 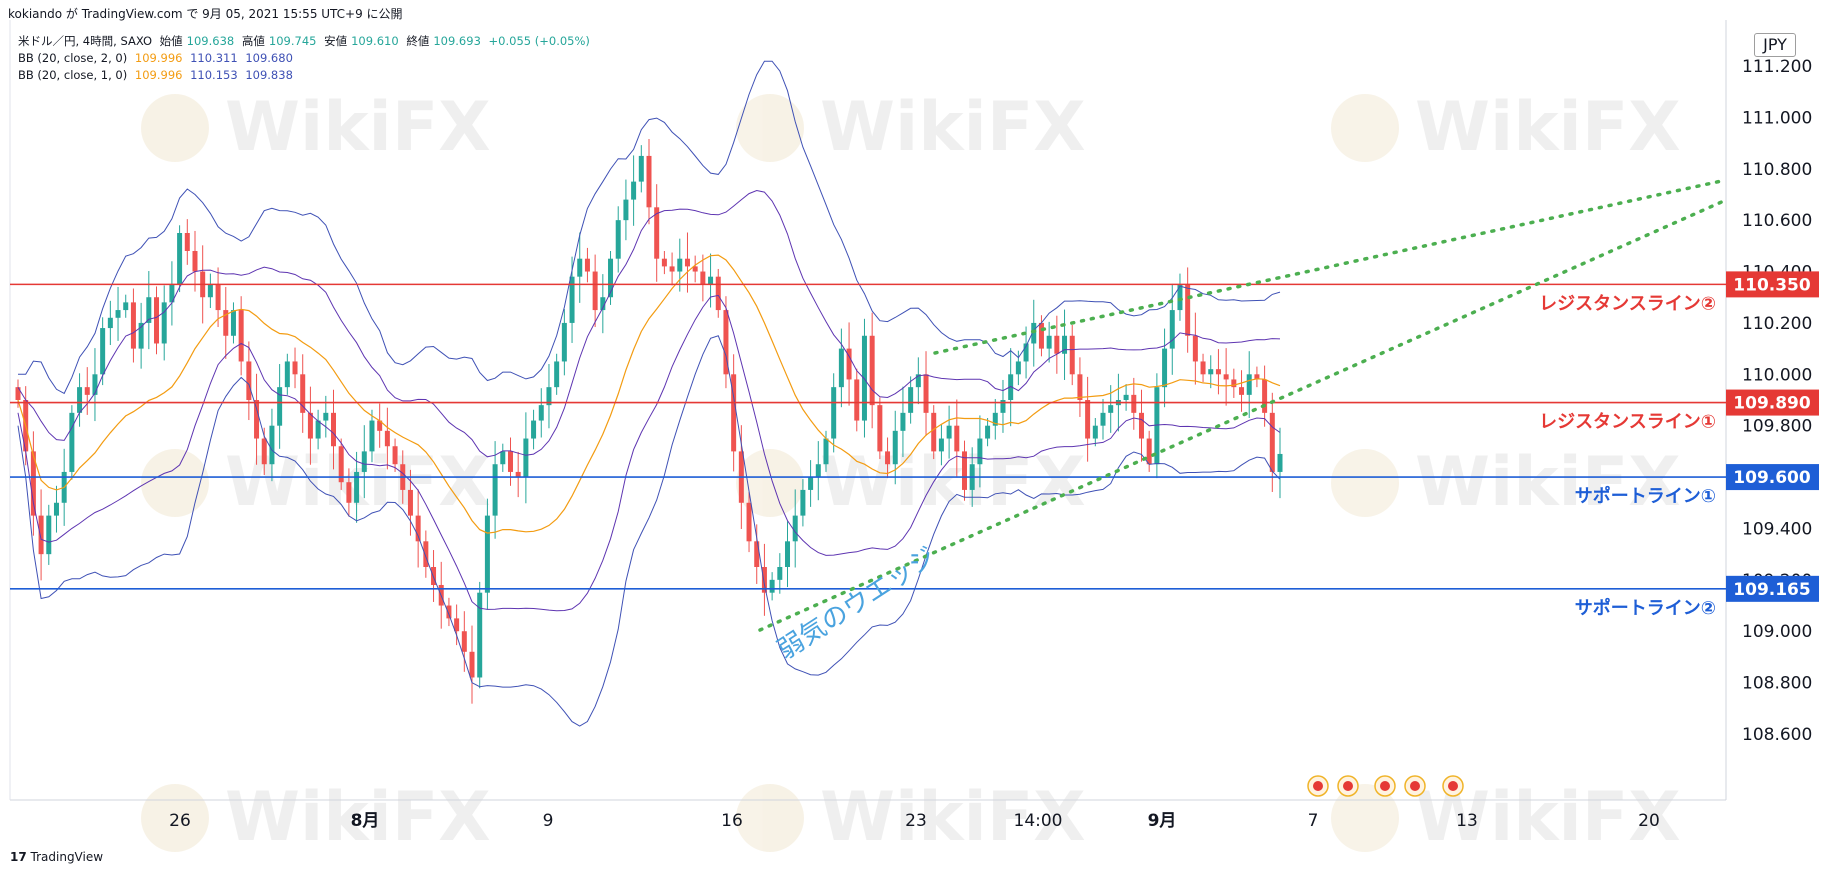 I want to click on resistance-line: 110.350 レジスタンスライン②, so click(x=914, y=292).